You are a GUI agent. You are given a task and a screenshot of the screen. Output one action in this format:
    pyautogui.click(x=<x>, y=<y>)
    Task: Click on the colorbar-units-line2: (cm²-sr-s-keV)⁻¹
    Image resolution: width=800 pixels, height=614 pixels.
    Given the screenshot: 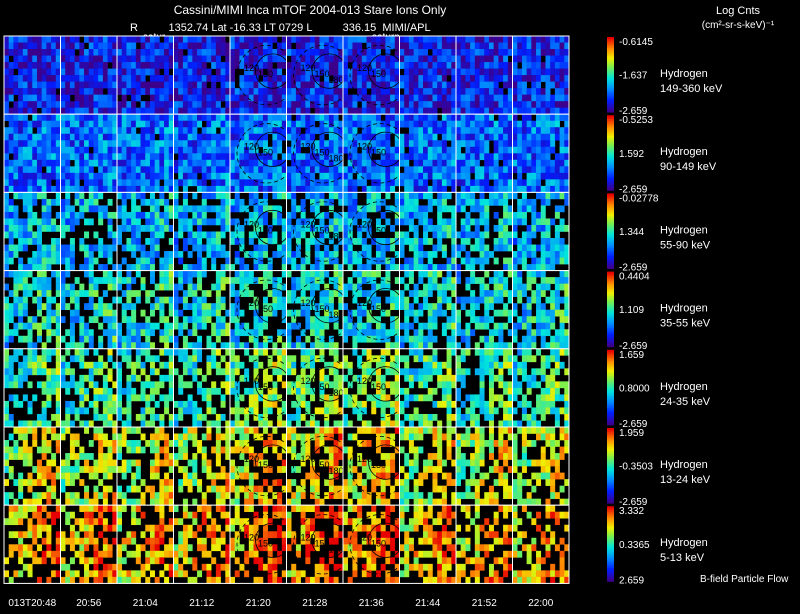 What is the action you would take?
    pyautogui.click(x=738, y=25)
    